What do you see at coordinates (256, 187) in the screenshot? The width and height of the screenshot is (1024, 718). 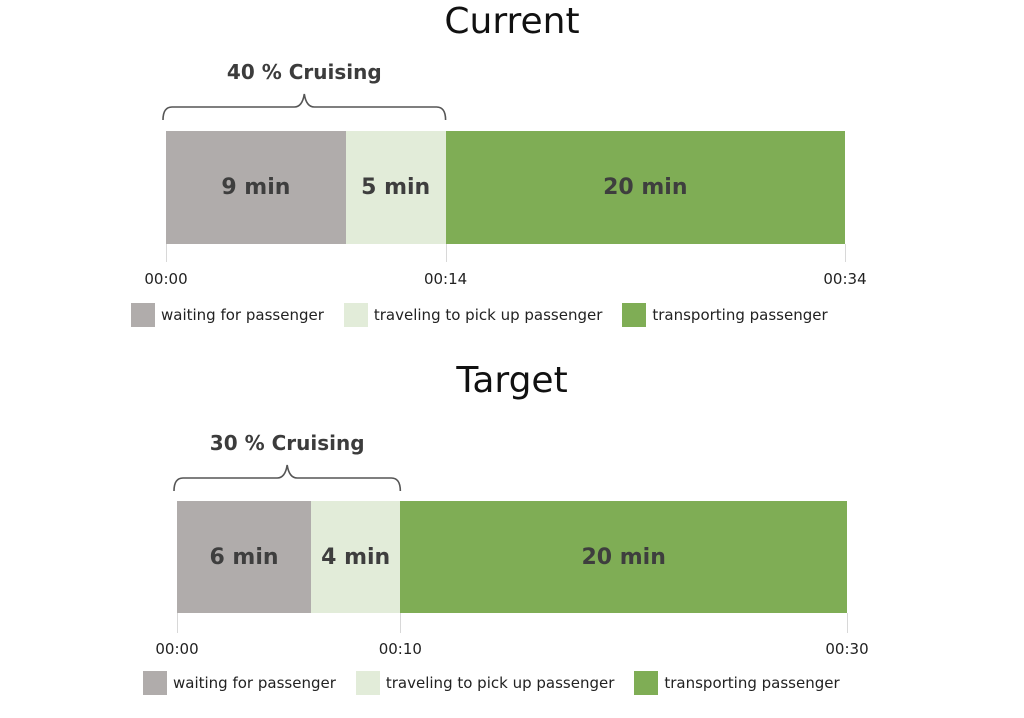 I see `bar-segment: 9 min` at bounding box center [256, 187].